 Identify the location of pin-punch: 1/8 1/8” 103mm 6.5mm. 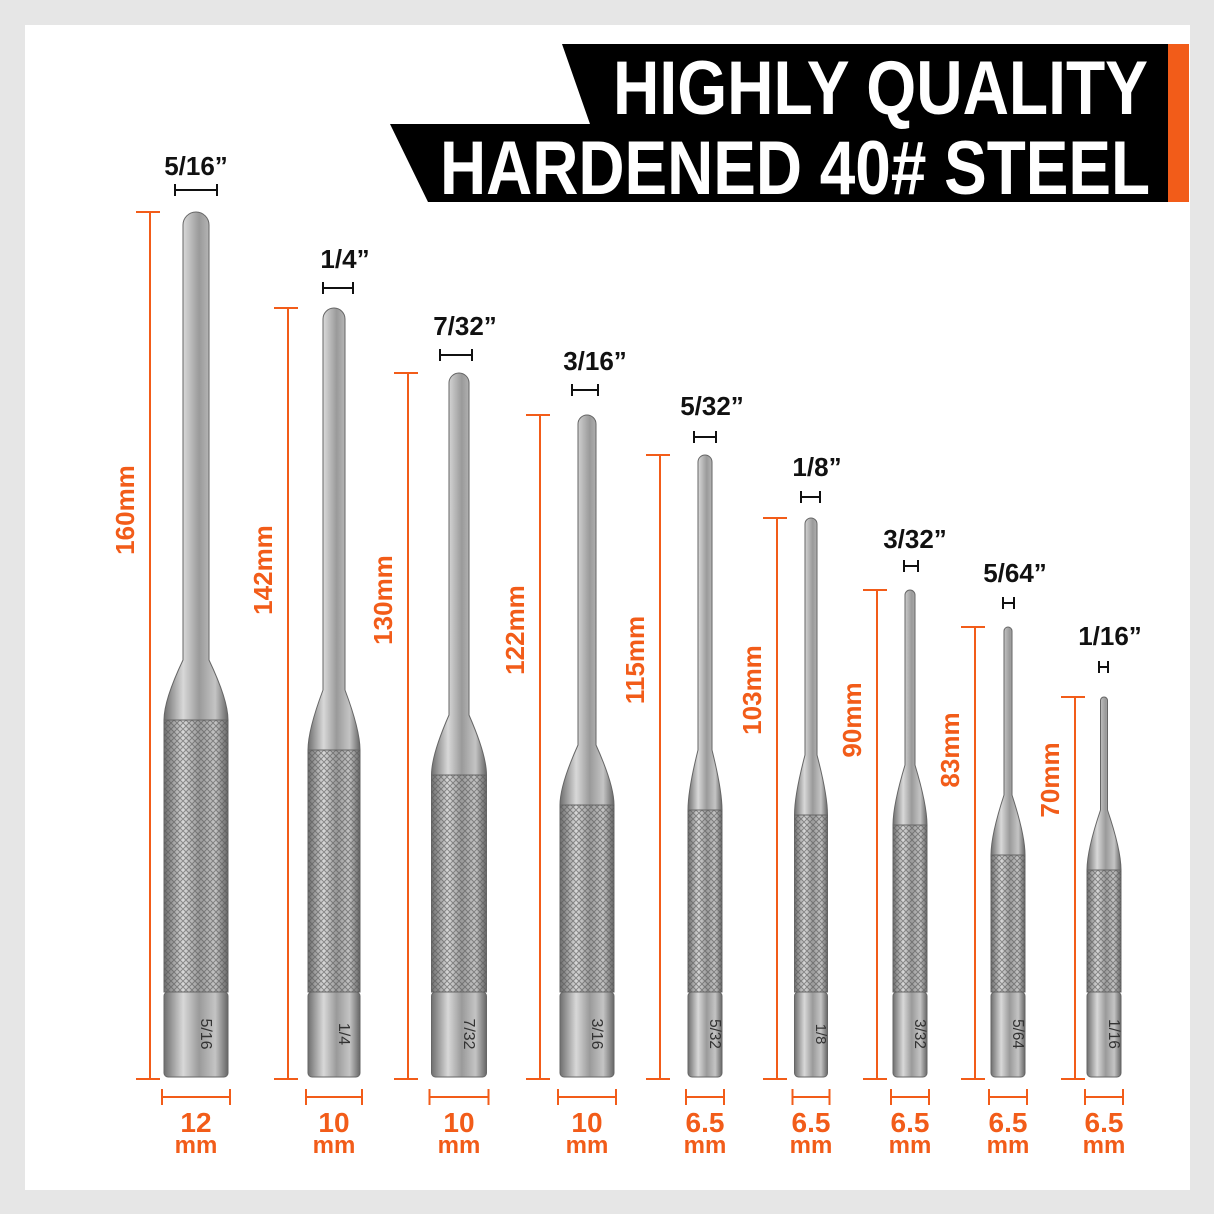
(789, 805).